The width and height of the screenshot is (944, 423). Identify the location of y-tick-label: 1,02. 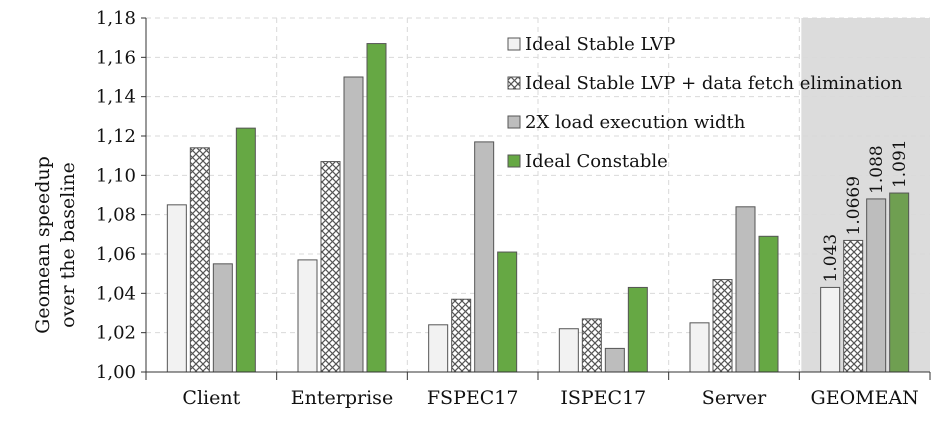
(116, 333).